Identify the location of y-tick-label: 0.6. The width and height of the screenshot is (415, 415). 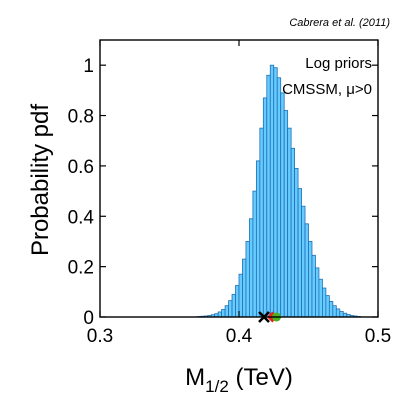
(81, 167).